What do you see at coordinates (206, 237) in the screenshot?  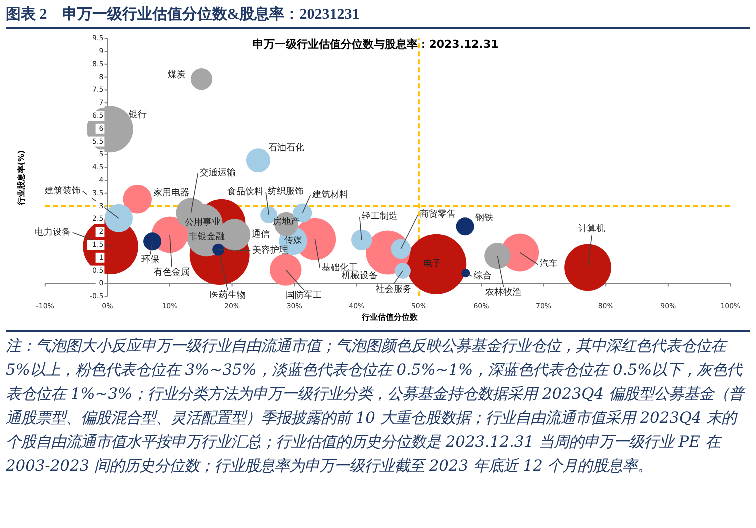 I see `annotation: 非银金融` at bounding box center [206, 237].